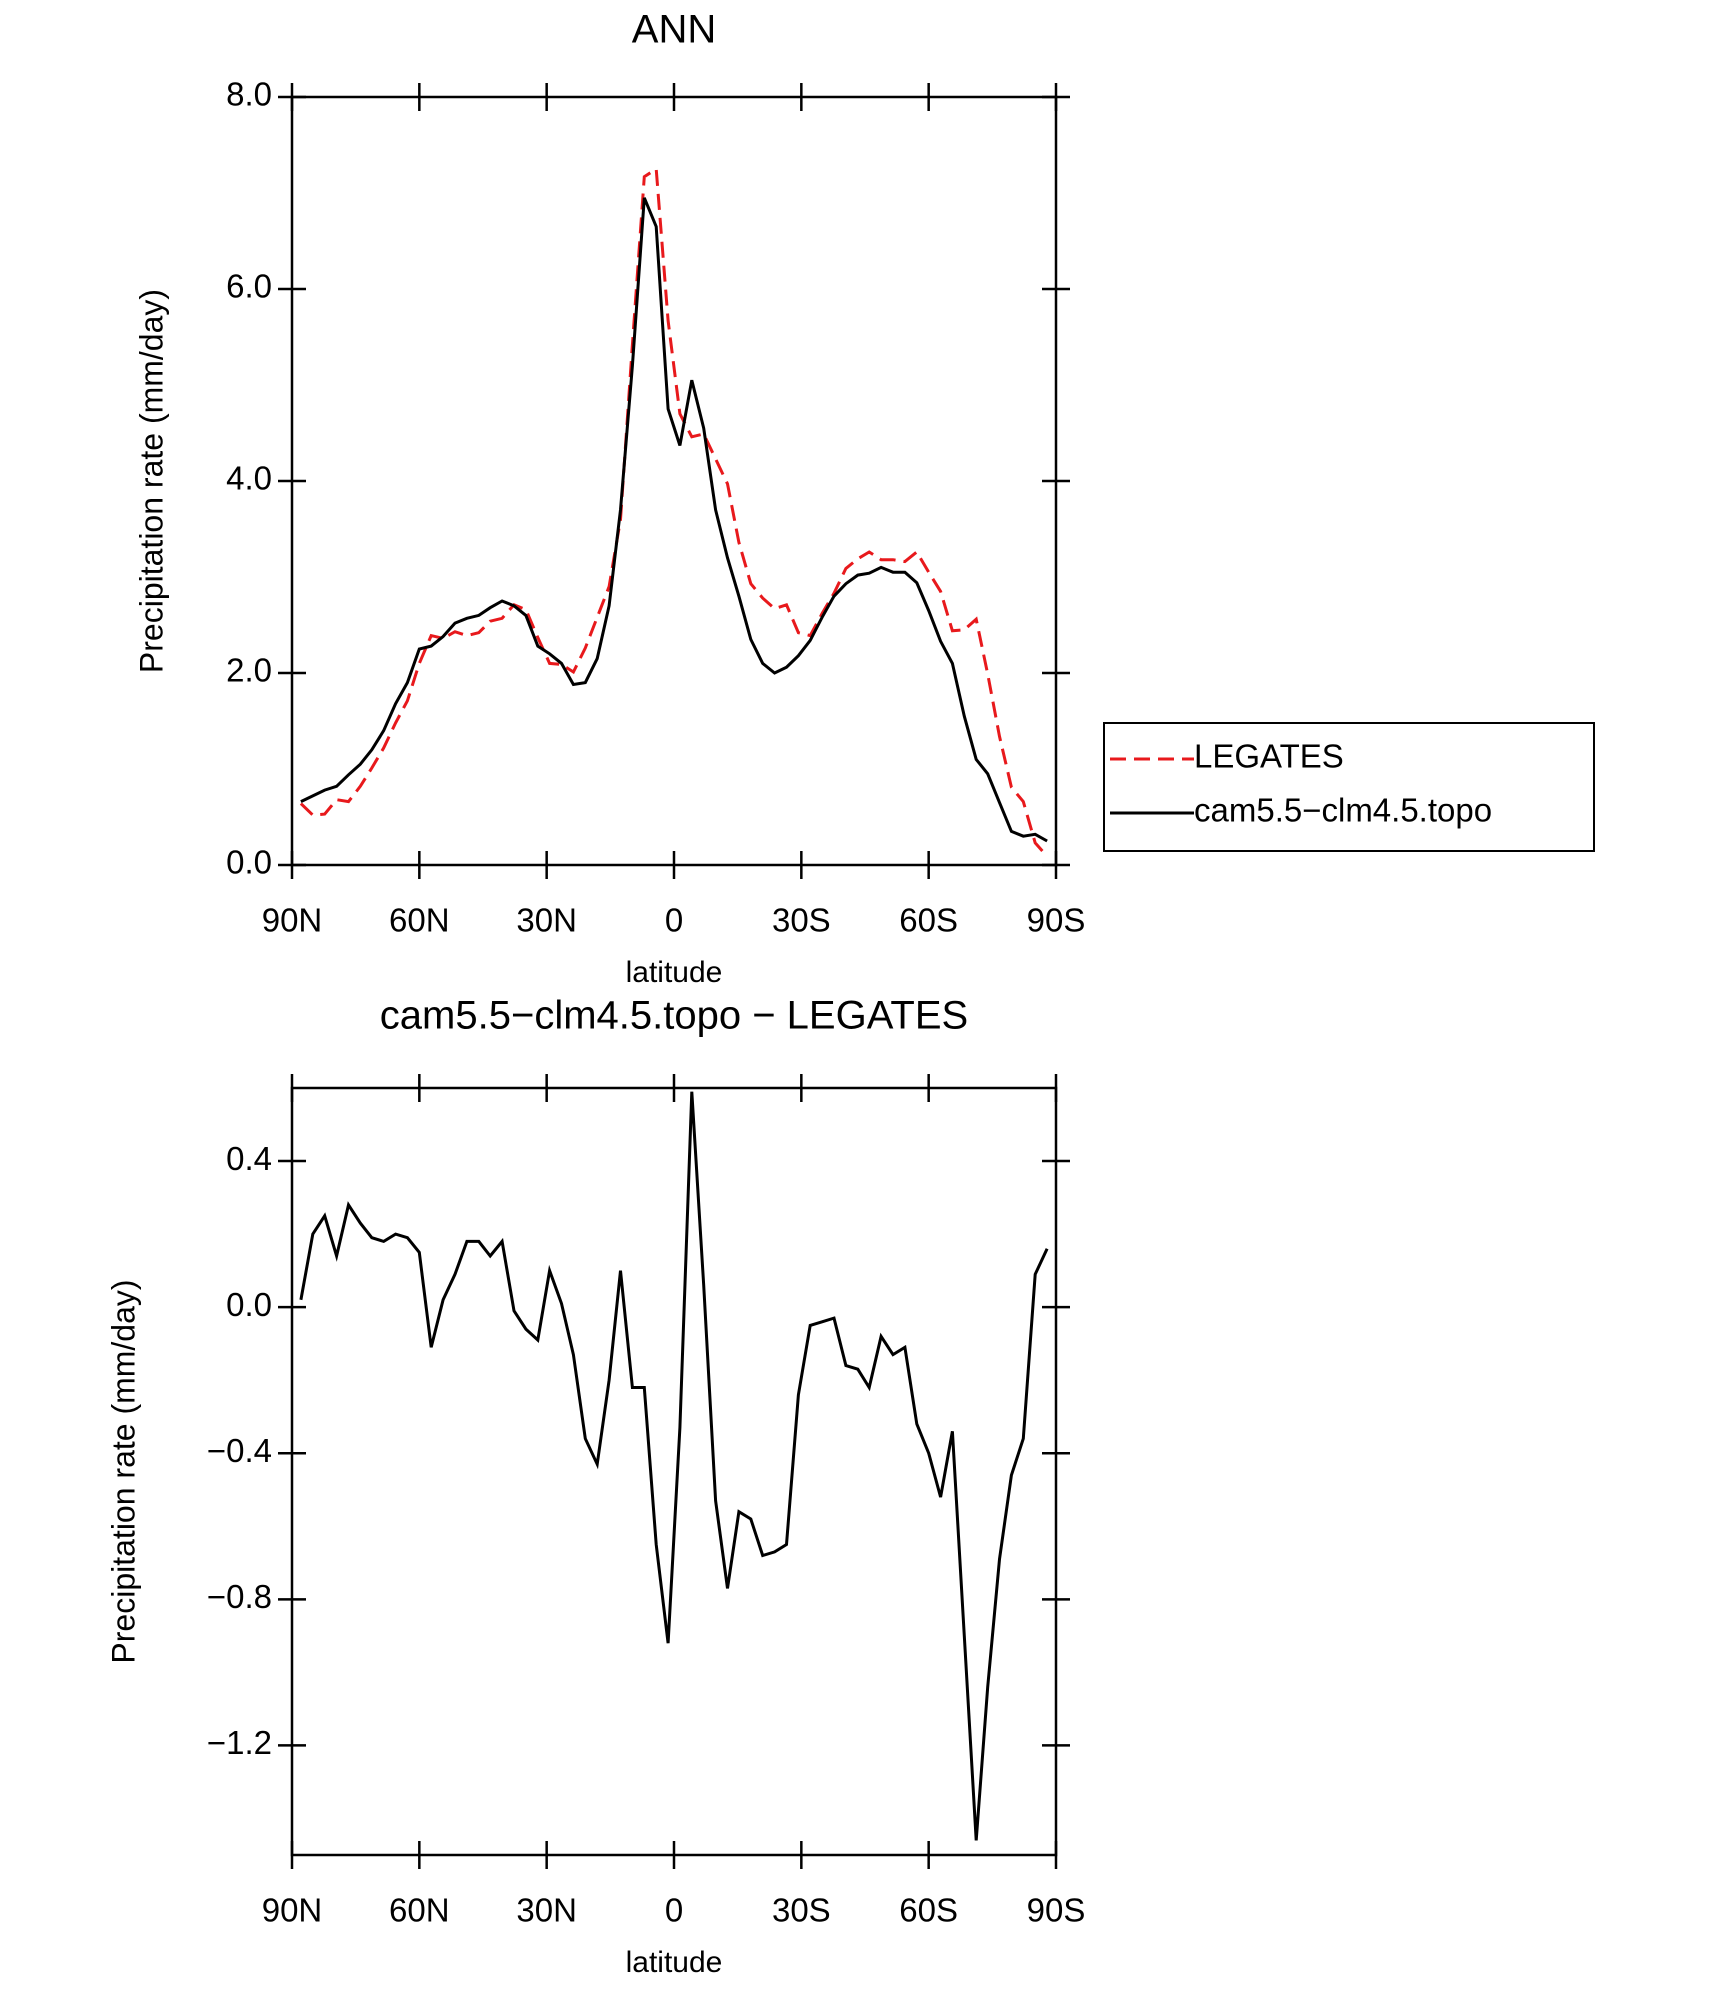 The width and height of the screenshot is (1710, 1993). What do you see at coordinates (249, 478) in the screenshot?
I see `y-tick-label: 4.0` at bounding box center [249, 478].